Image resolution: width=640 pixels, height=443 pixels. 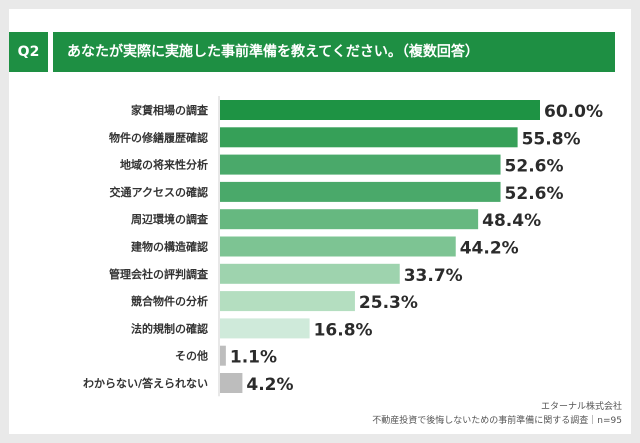 What do you see at coordinates (169, 301) in the screenshot?
I see `category-label: 競合物件の分析` at bounding box center [169, 301].